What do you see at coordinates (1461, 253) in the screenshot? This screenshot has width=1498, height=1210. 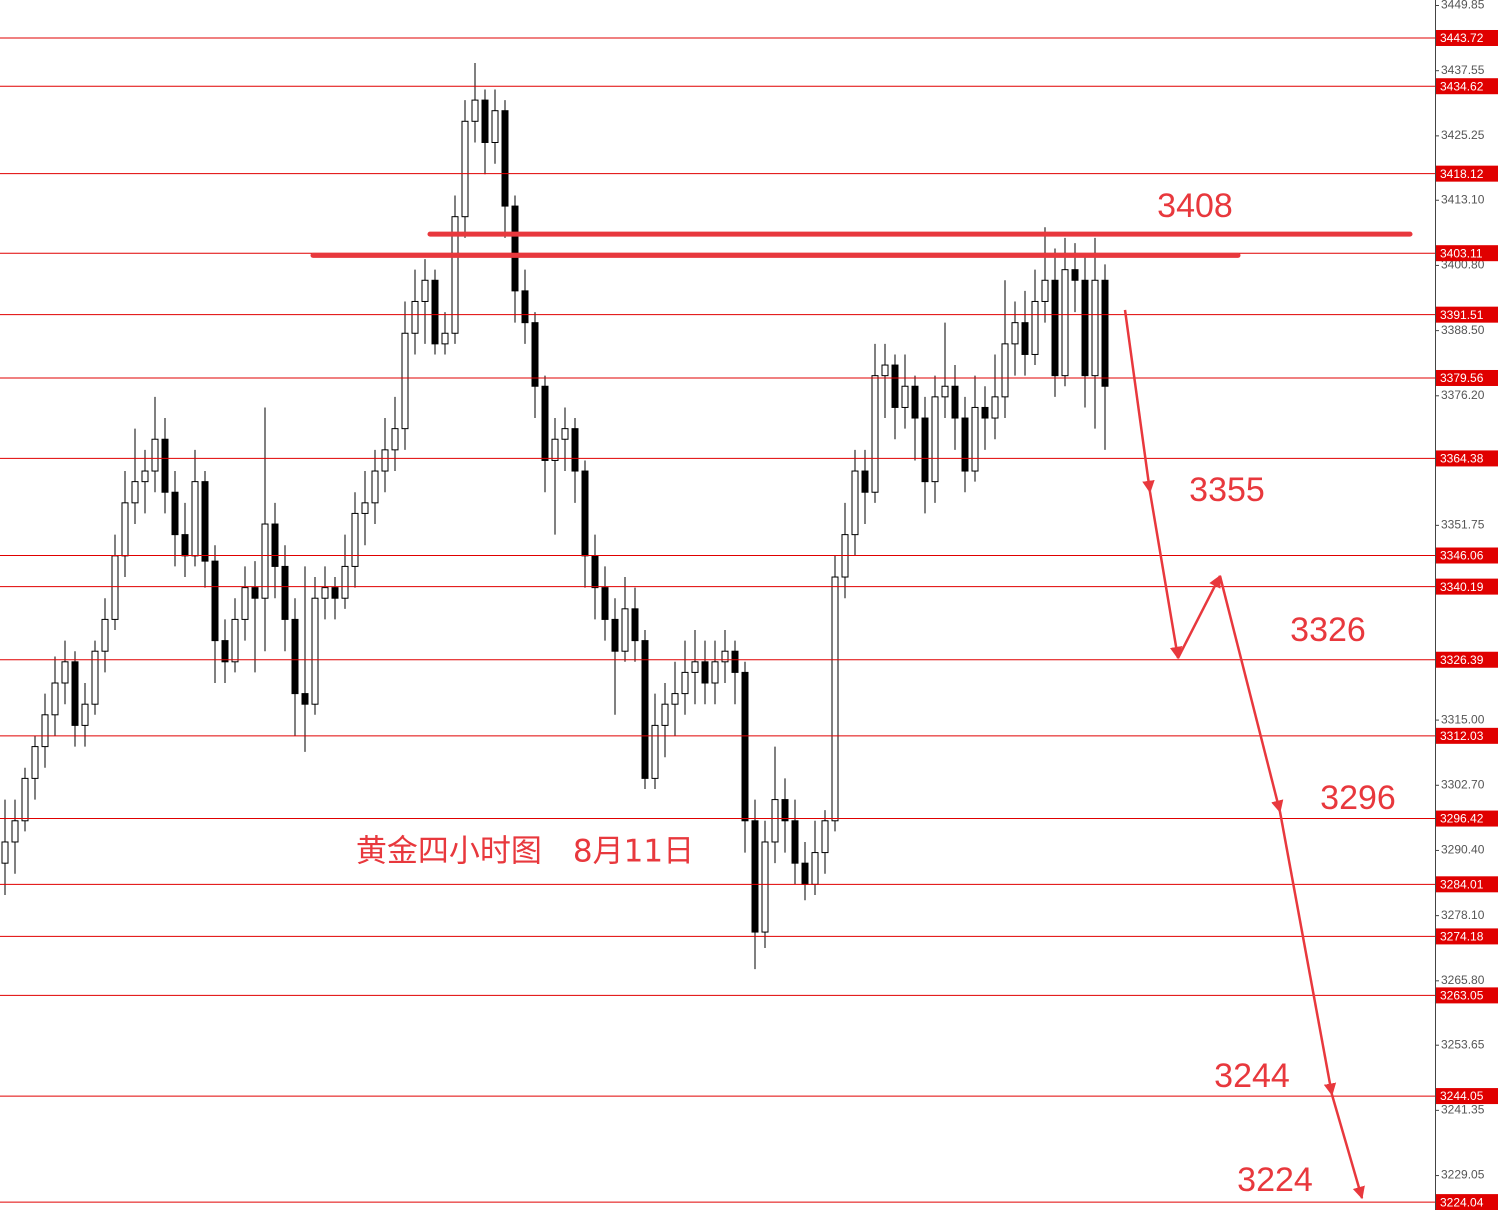 I see `level-label: 3403.11` at bounding box center [1461, 253].